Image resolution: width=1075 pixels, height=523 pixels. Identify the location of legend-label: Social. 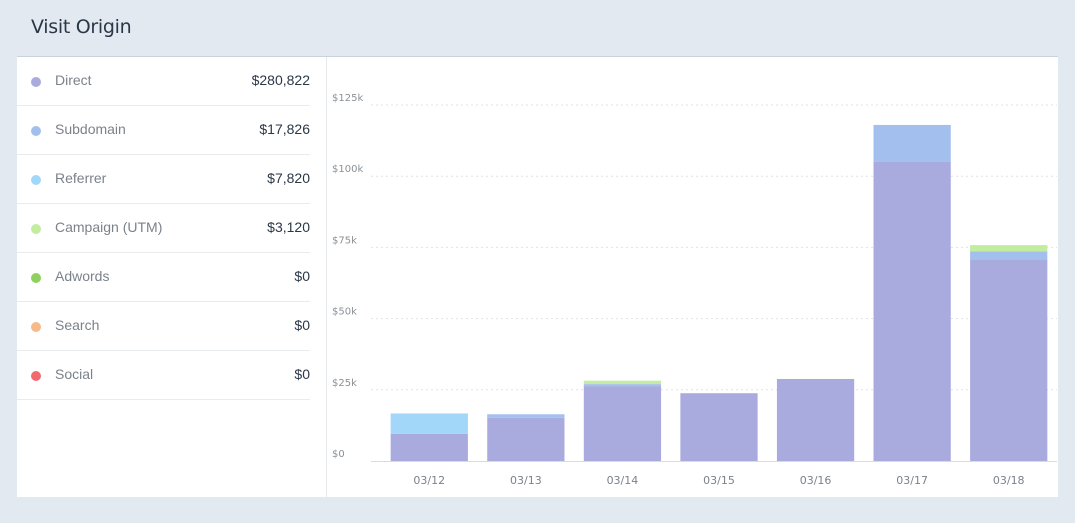
(74, 374).